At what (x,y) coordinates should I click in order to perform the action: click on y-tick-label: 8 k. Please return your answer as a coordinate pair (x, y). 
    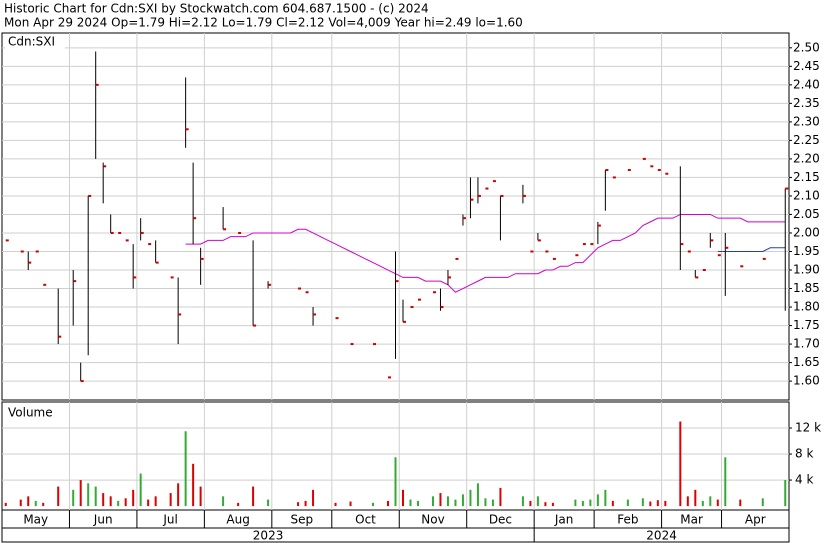
    Looking at the image, I should click on (804, 454).